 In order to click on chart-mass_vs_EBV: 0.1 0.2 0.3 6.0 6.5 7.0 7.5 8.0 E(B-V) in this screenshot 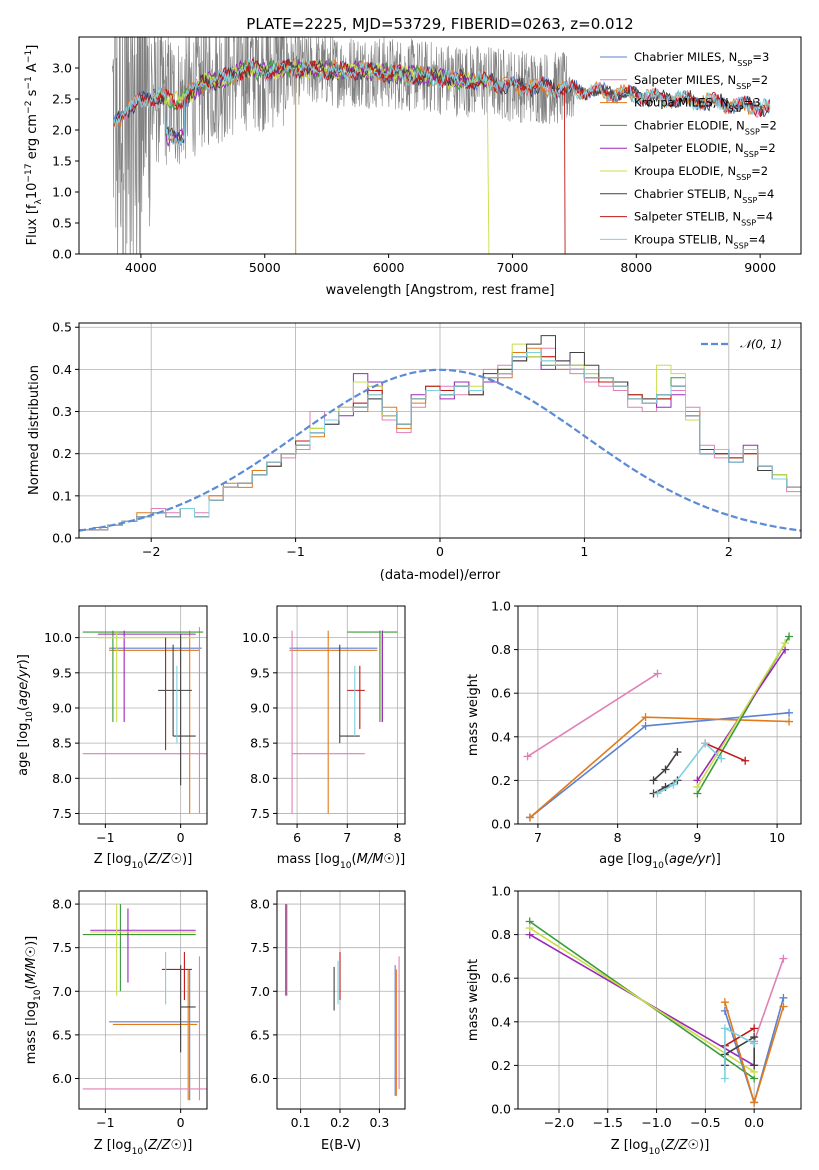, I will do `click(328, 1021)`.